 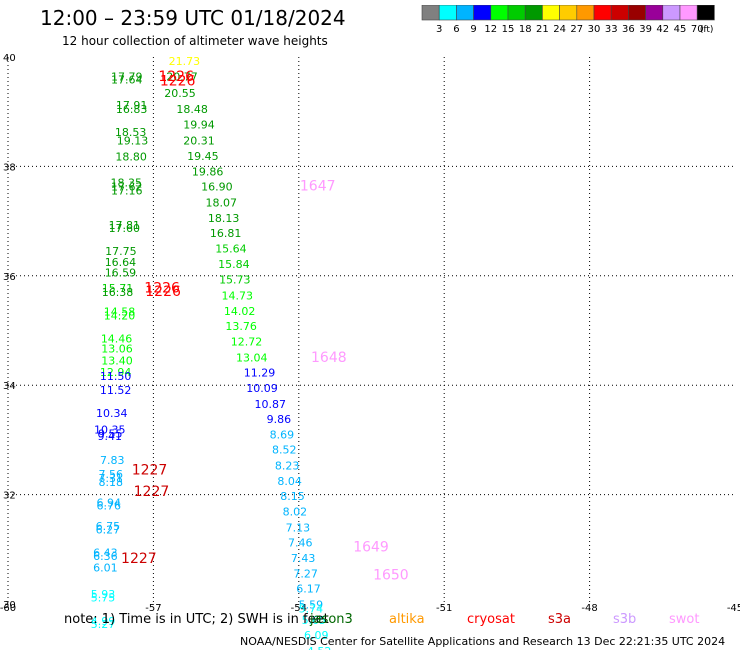 What do you see at coordinates (262, 388) in the screenshot?
I see `wave-height-label: 10.09` at bounding box center [262, 388].